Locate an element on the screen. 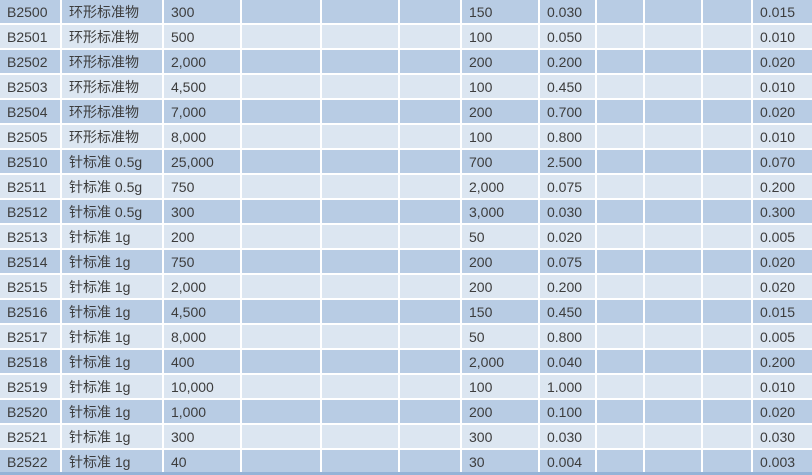  table-cell: 50 is located at coordinates (501, 337).